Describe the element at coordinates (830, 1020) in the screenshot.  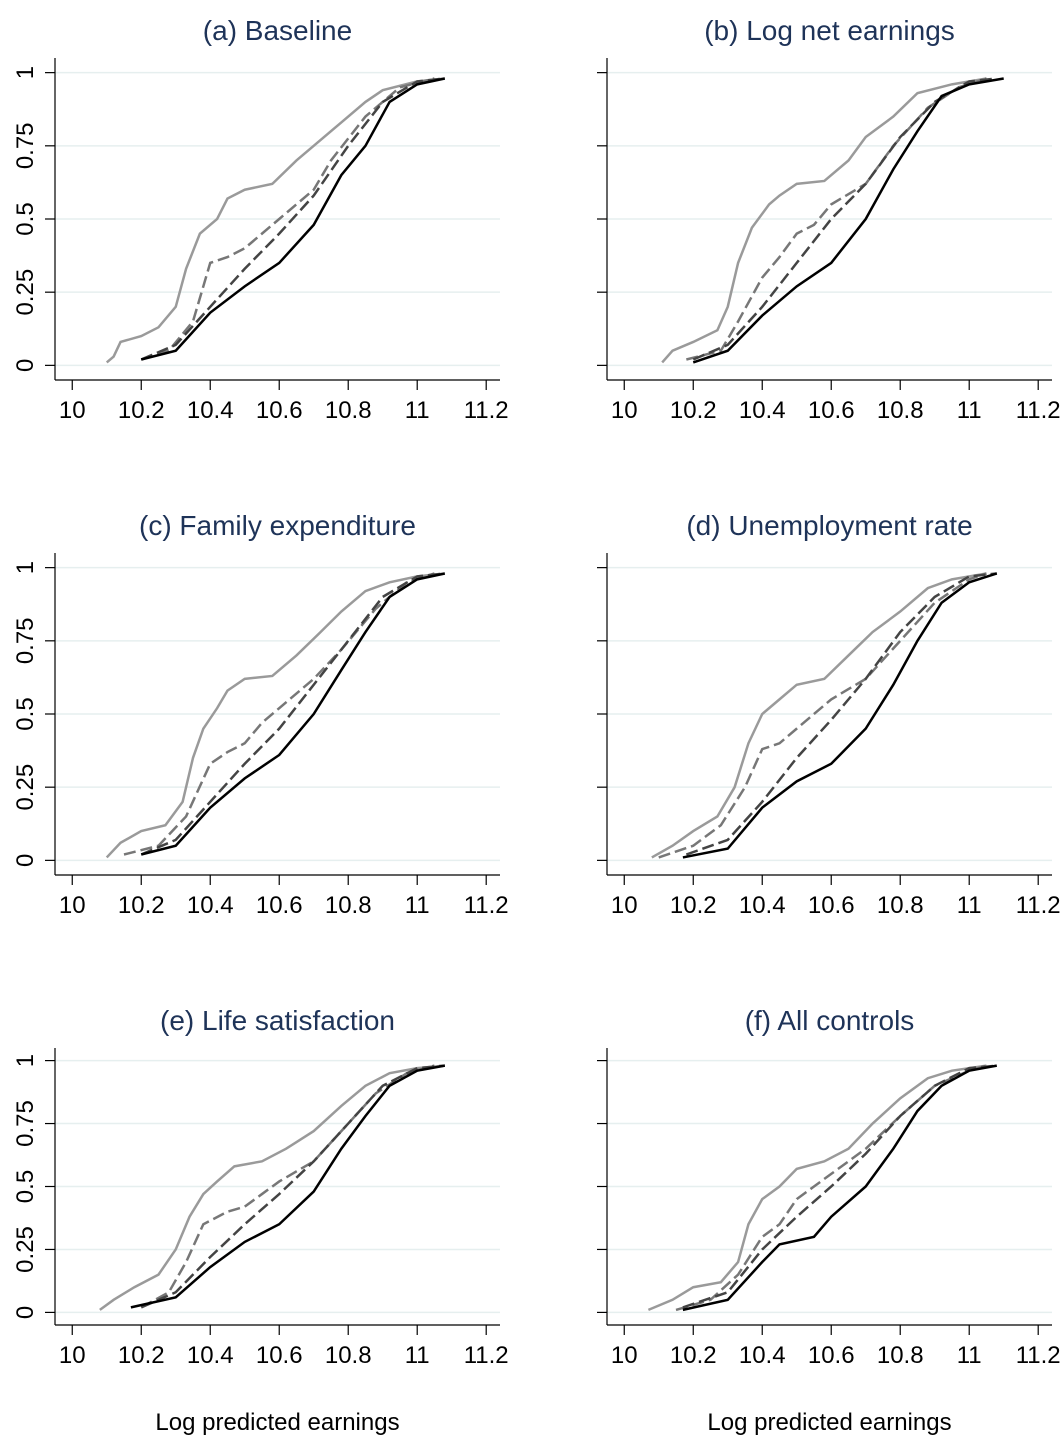
I see `panel-title: (f) All controls` at that location.